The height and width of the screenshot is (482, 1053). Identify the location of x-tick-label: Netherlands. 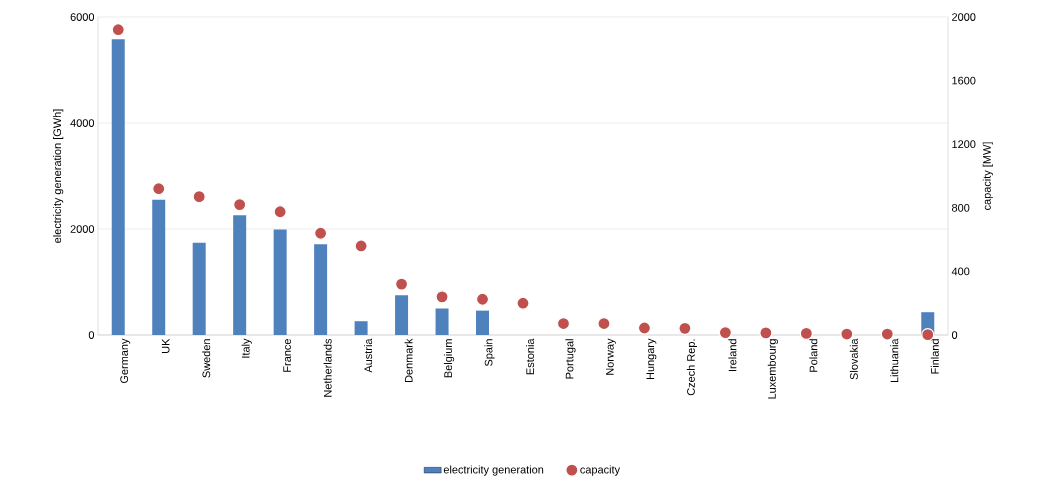
(327, 367).